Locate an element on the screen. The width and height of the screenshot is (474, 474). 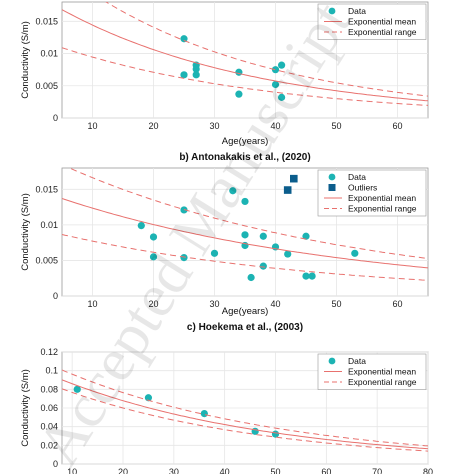
series-layer is located at coordinates (245, 410).